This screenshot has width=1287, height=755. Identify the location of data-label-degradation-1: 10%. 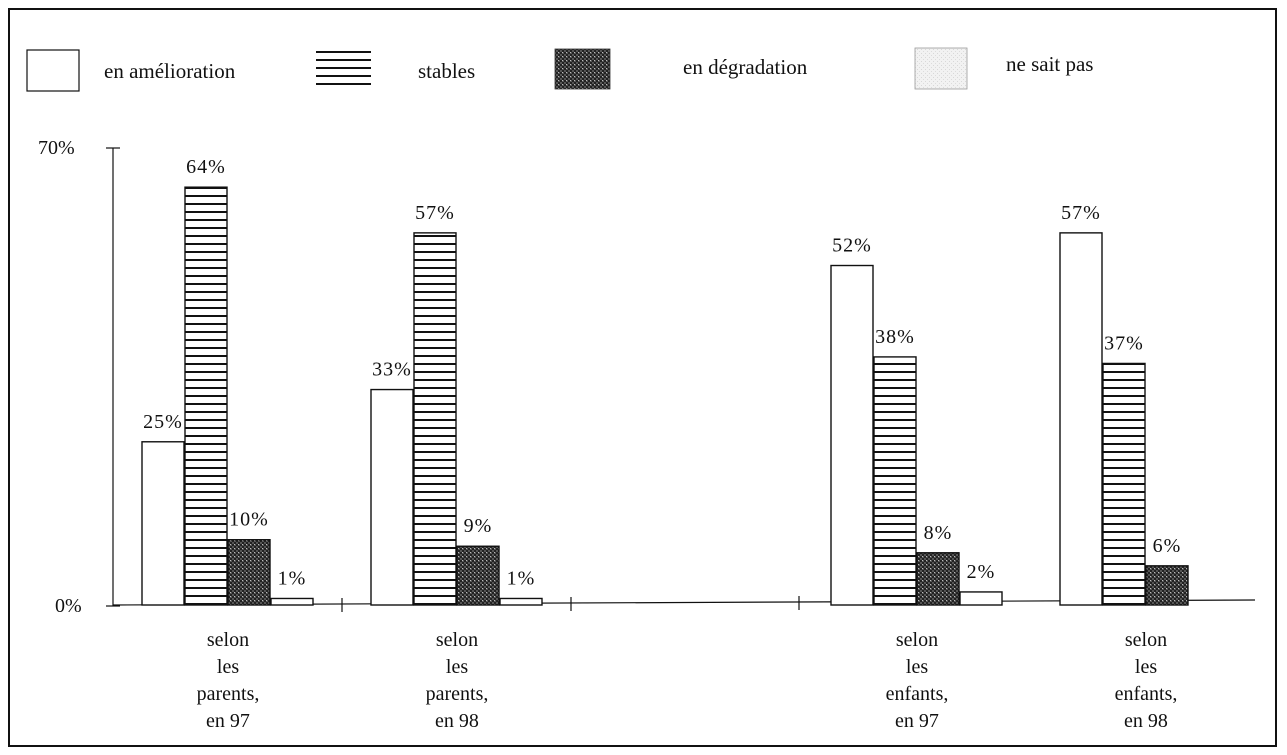
(249, 520).